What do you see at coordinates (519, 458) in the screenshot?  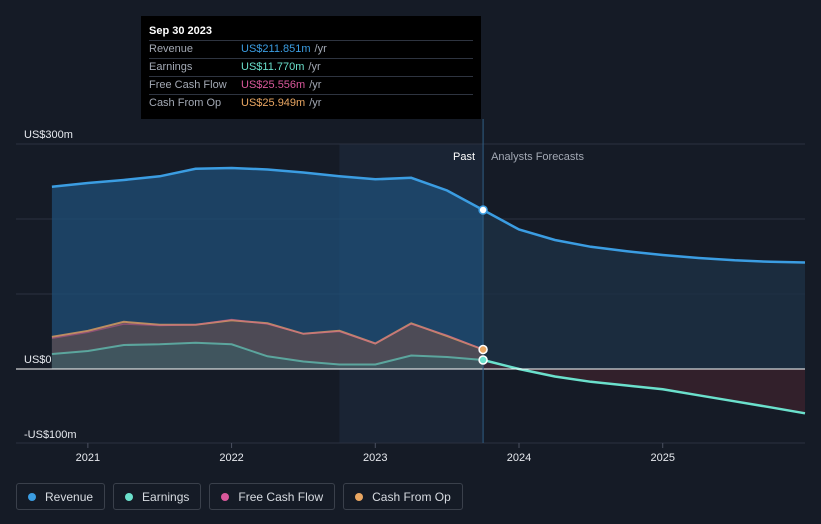 I see `x-tick-label: 2024` at bounding box center [519, 458].